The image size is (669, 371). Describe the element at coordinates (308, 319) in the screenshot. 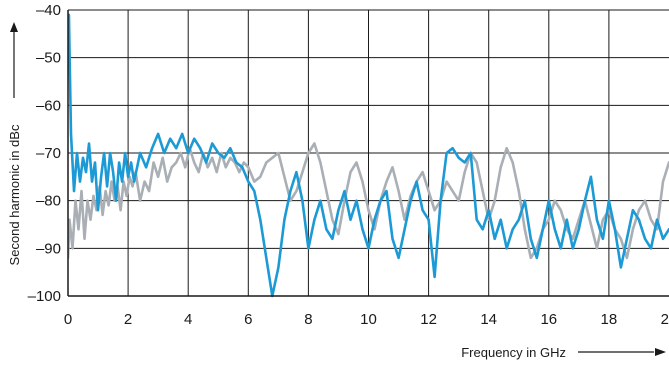

I see `x-tick-label: 8` at that location.